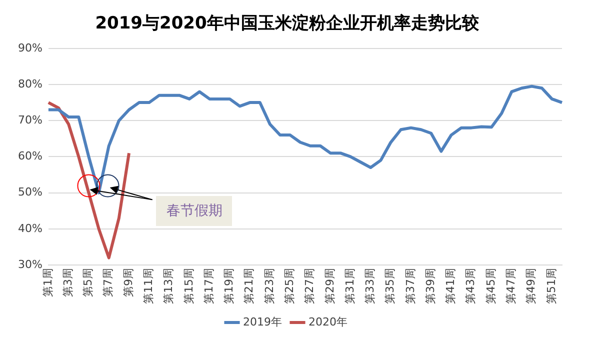 The width and height of the screenshot is (590, 346). I want to click on y-tick-label: 60%, so click(30, 156).